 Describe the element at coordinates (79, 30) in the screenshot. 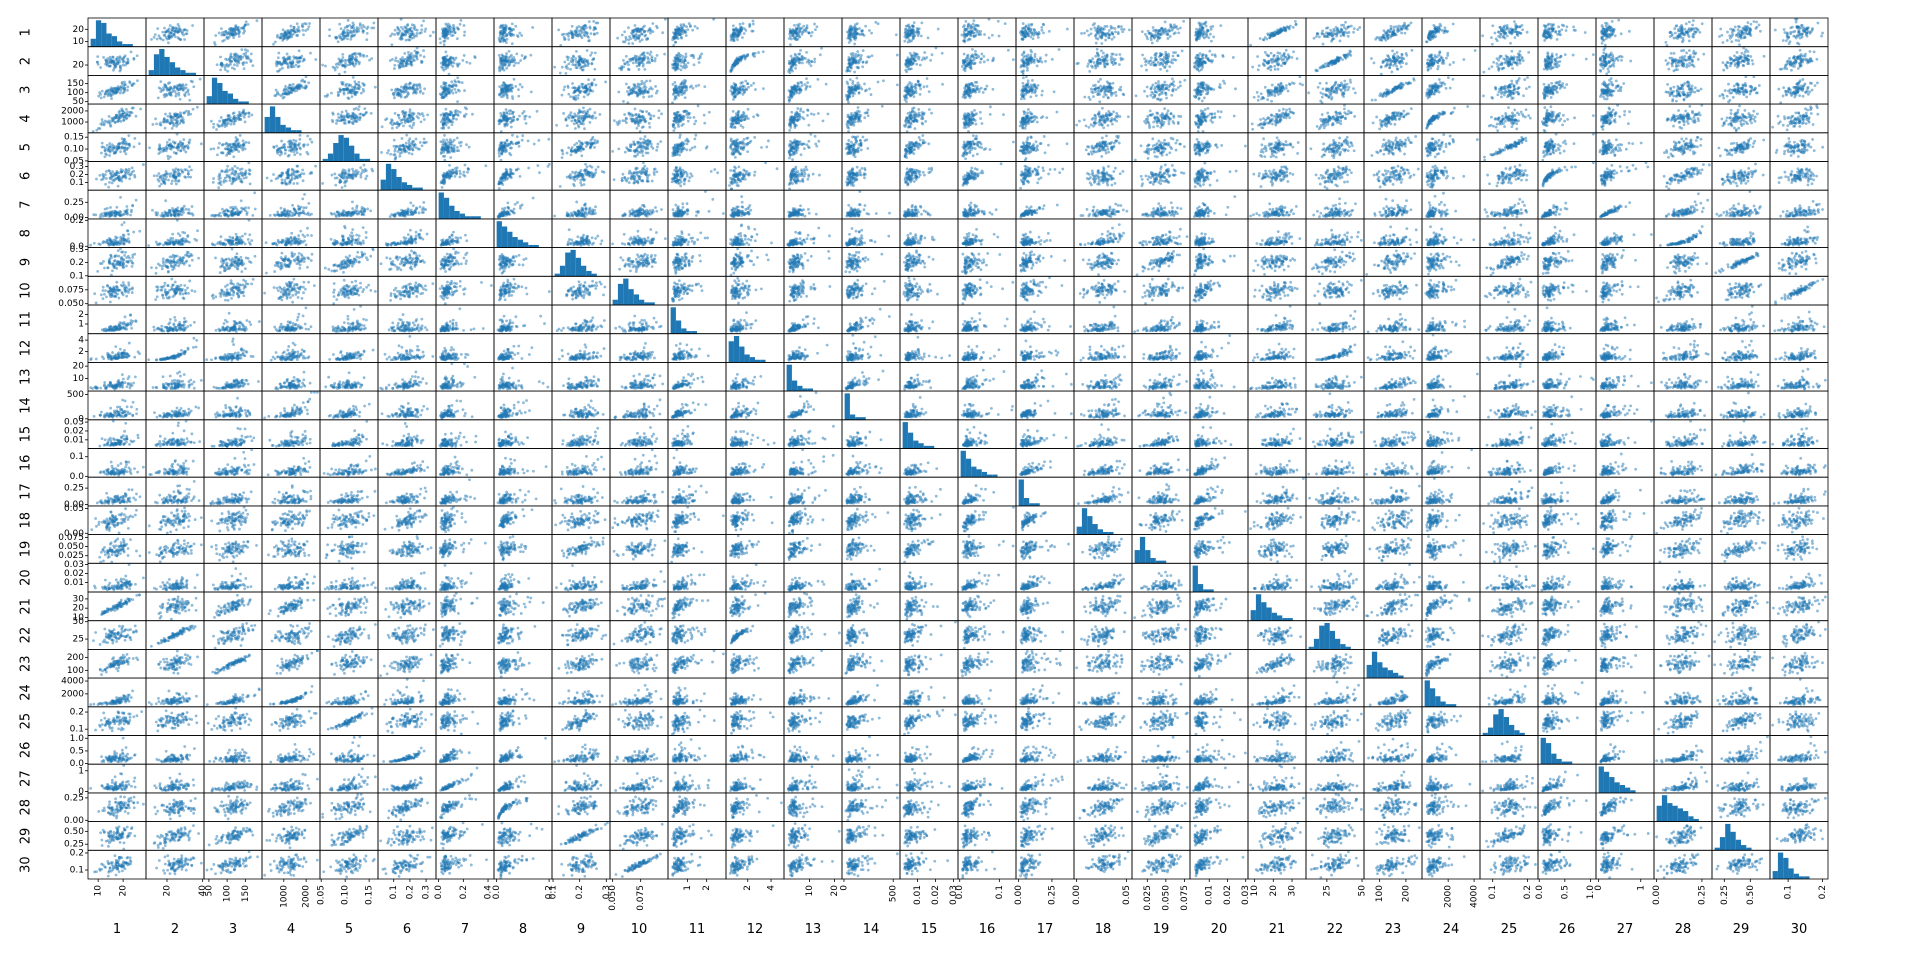

I see `y-tick-label: 20` at that location.